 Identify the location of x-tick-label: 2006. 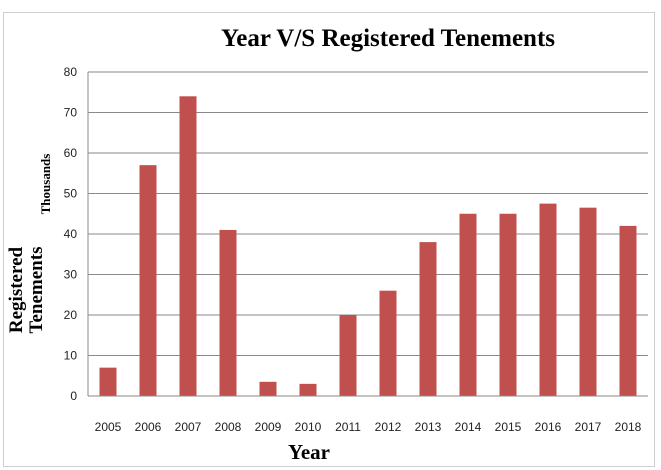
(148, 427).